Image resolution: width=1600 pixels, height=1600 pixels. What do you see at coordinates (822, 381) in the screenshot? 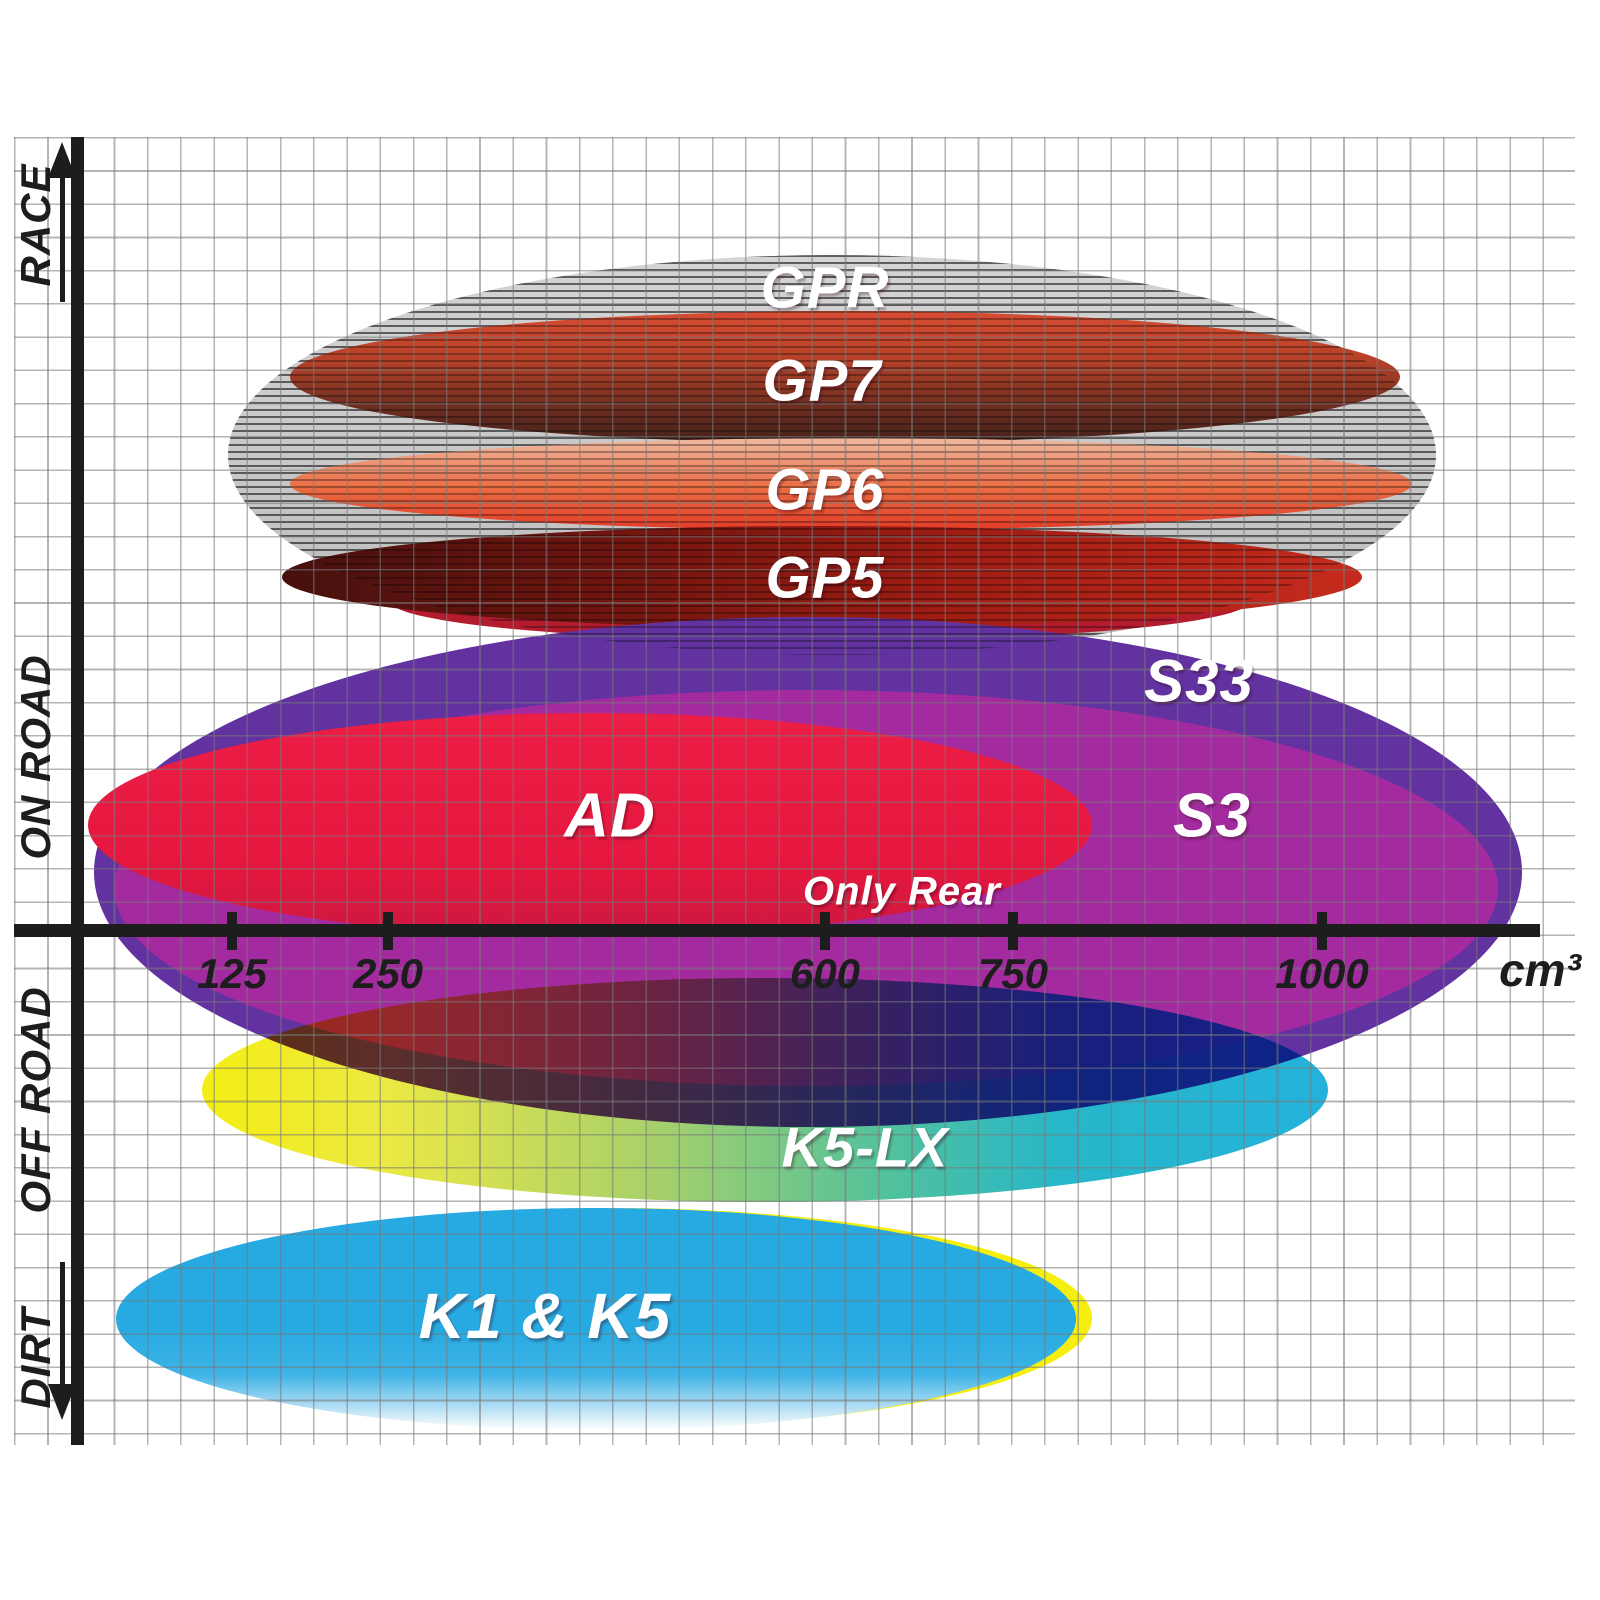
I see `region-gp7-label: GP7` at bounding box center [822, 381].